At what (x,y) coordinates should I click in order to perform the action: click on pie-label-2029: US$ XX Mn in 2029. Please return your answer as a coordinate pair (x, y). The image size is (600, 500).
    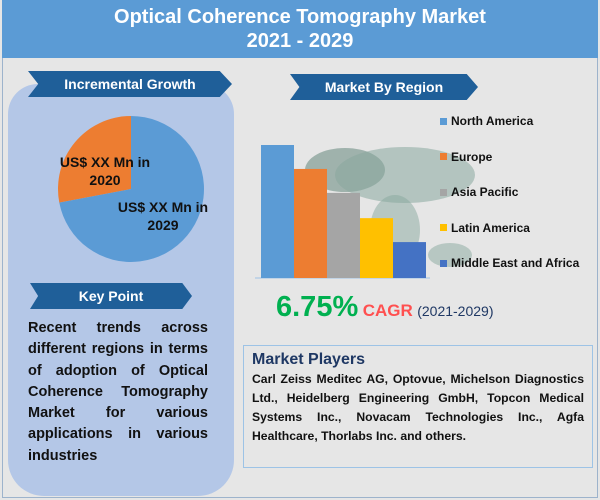
    Looking at the image, I should click on (163, 216).